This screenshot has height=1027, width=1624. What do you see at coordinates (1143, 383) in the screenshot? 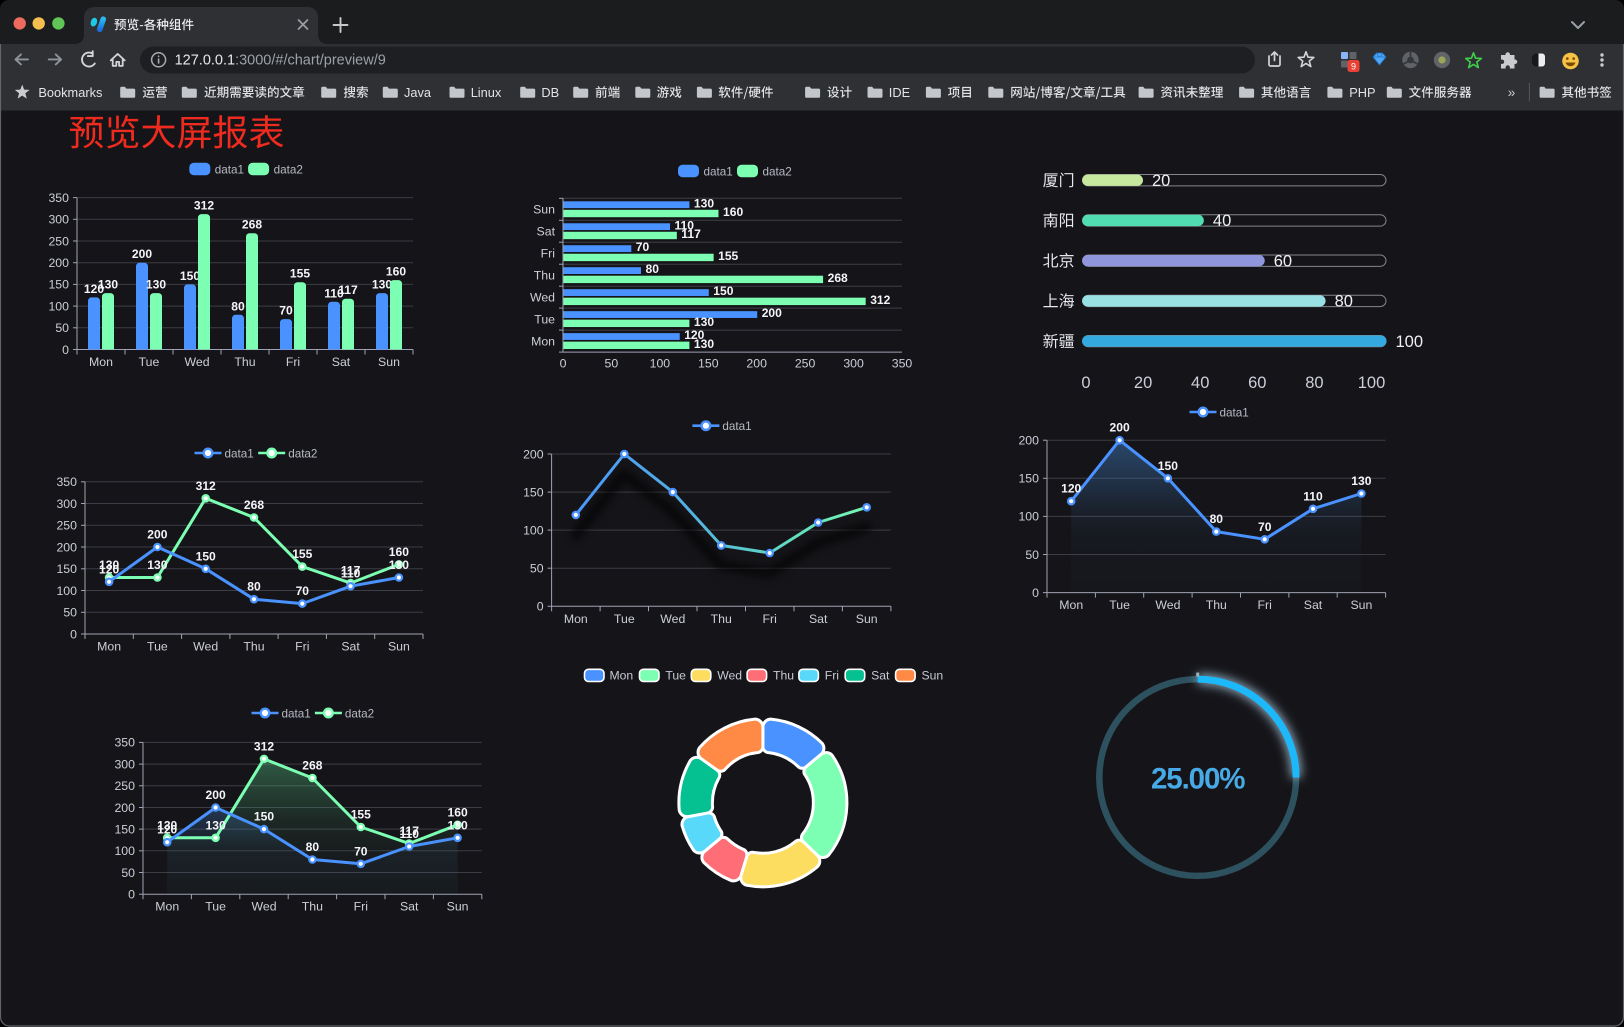
I see `svg-text: 20` at bounding box center [1143, 383].